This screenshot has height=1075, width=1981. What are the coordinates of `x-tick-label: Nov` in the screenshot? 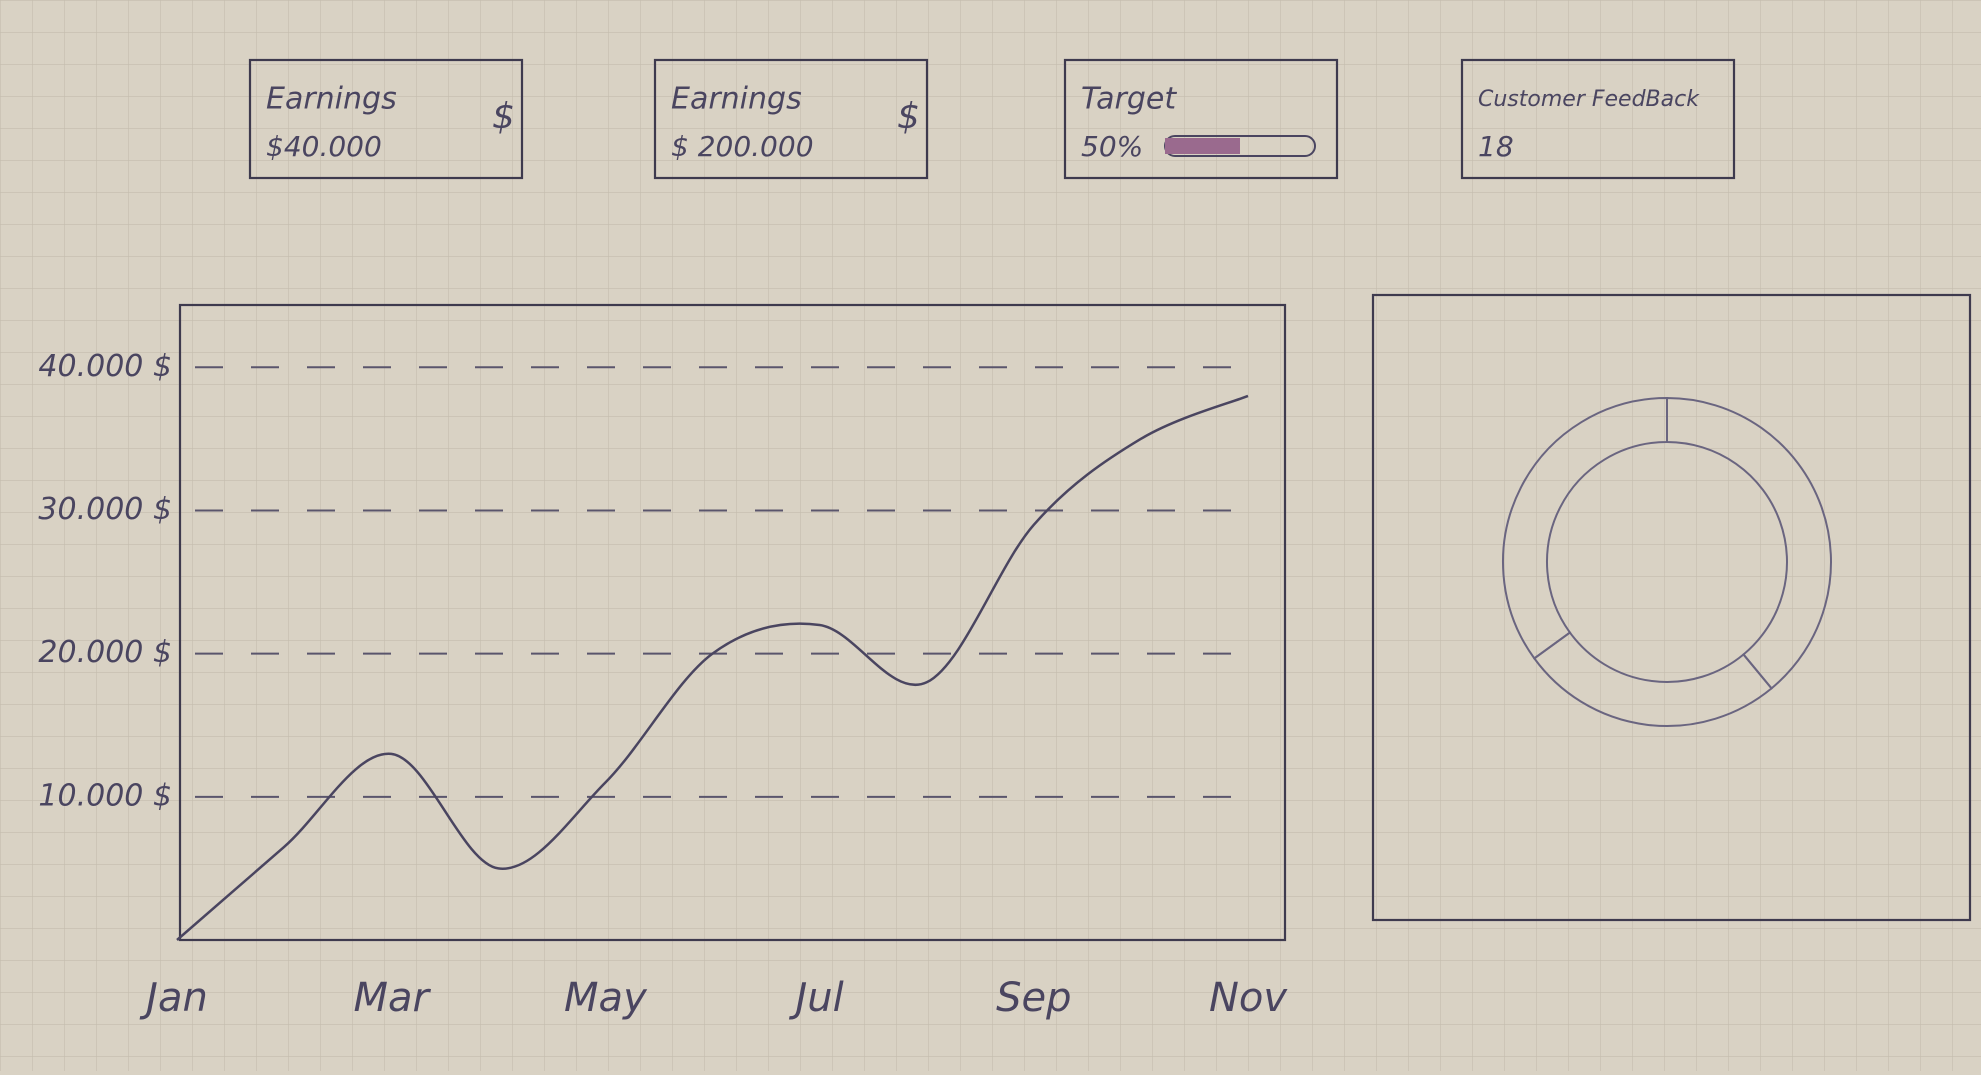 It's located at (1248, 998).